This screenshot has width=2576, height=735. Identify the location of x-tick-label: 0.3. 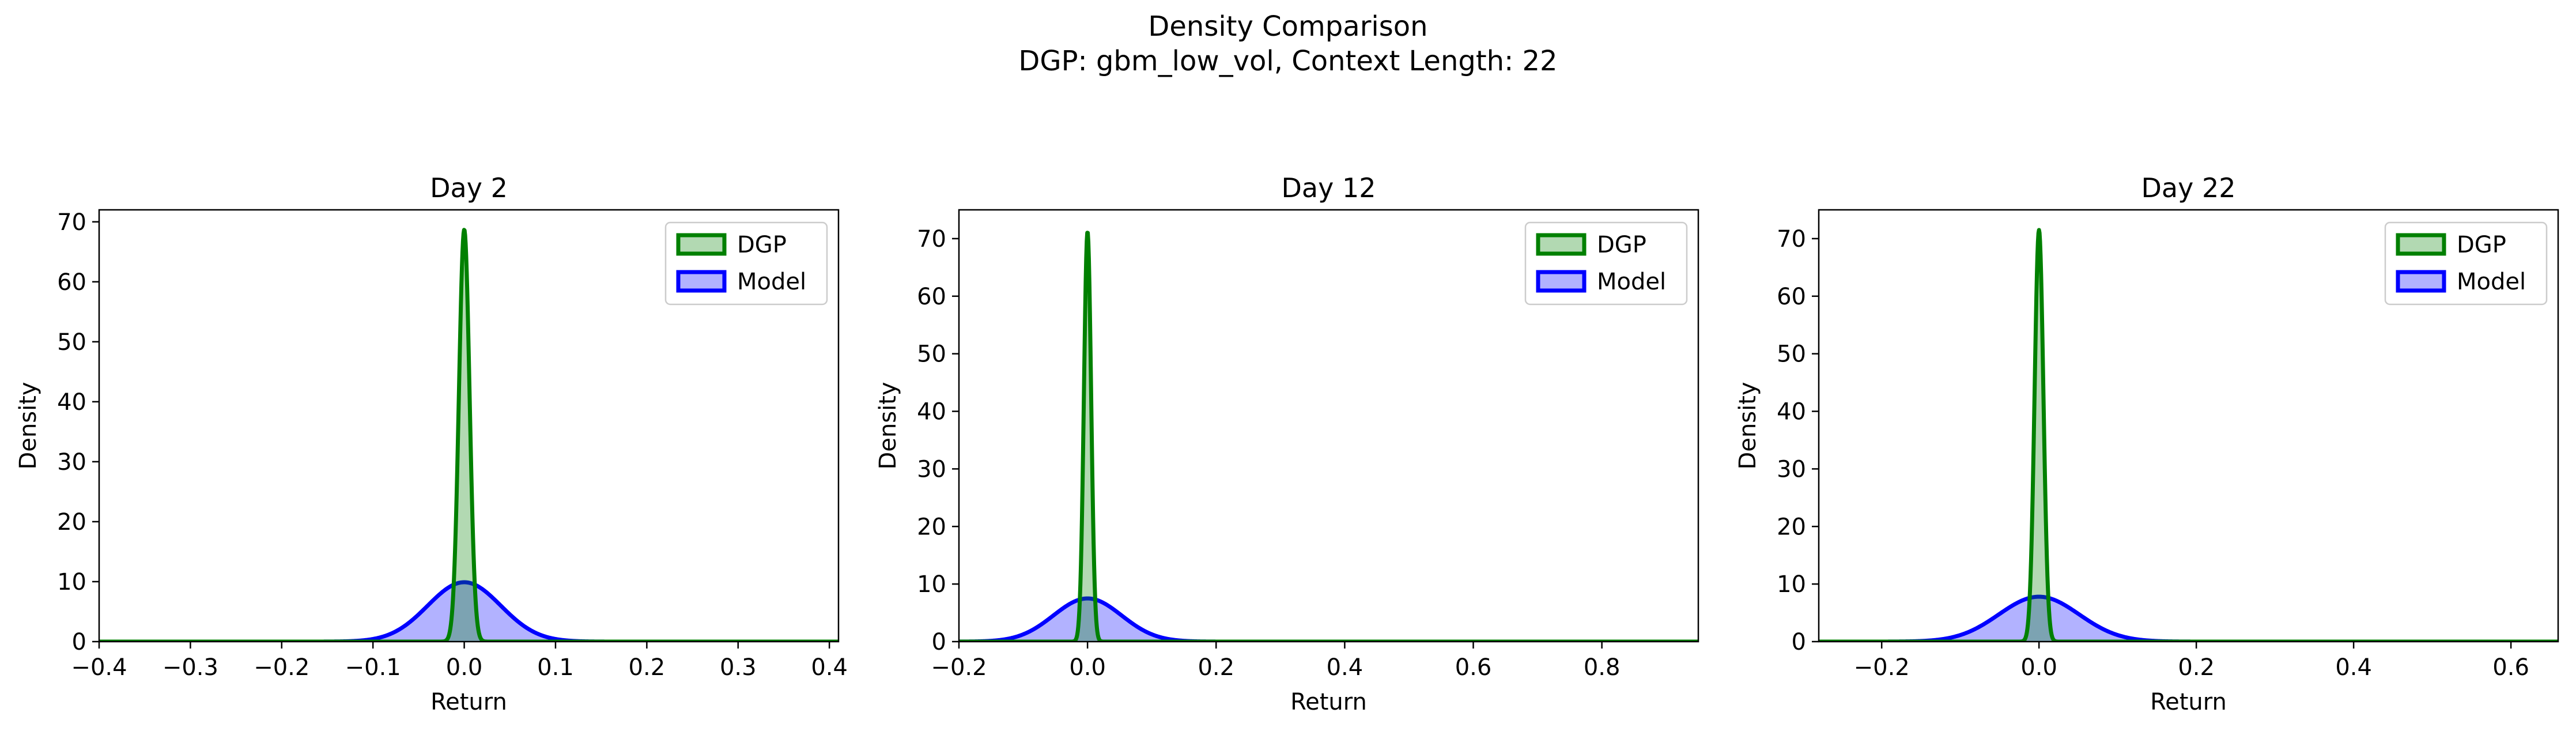
(738, 667).